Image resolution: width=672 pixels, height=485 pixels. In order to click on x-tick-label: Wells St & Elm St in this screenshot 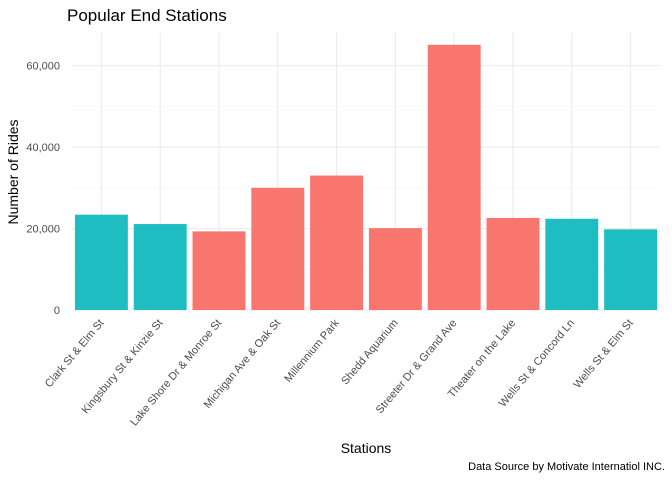, I will do `click(603, 354)`.